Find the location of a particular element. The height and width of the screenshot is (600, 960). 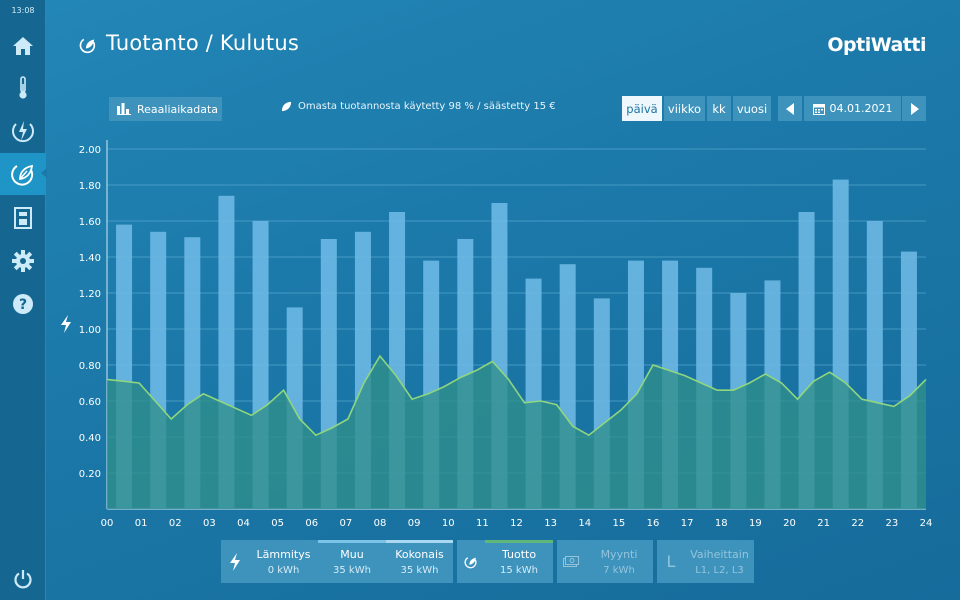

x-tick-label: 22 is located at coordinates (857, 523).